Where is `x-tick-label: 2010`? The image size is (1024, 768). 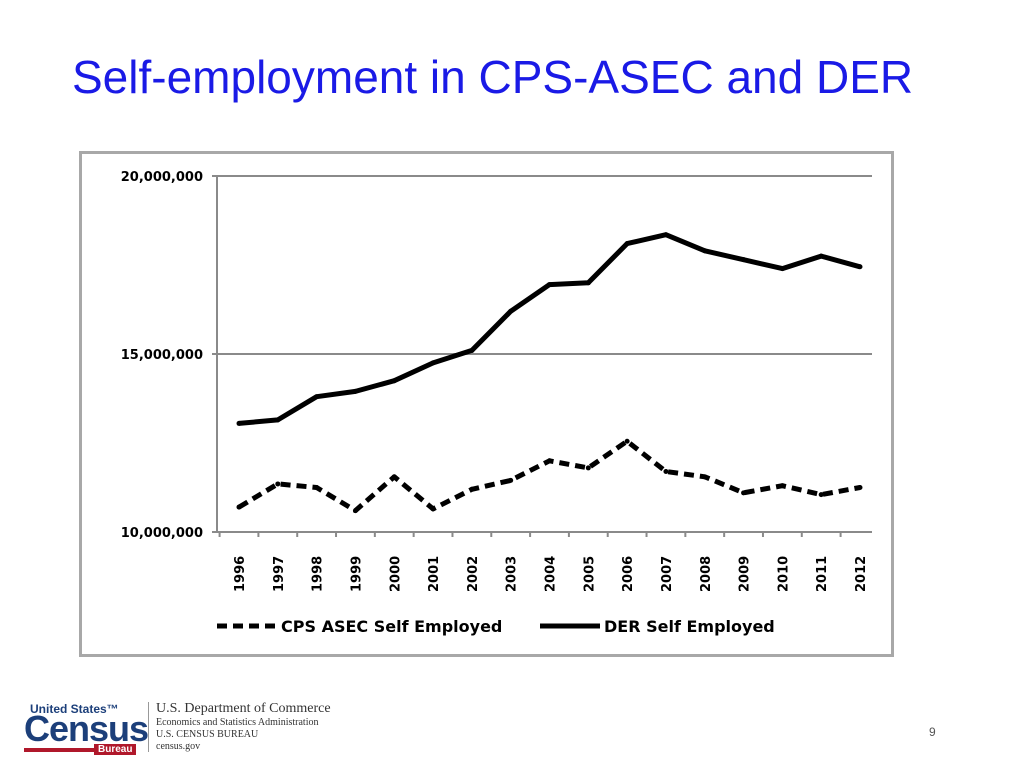 x-tick-label: 2010 is located at coordinates (783, 574).